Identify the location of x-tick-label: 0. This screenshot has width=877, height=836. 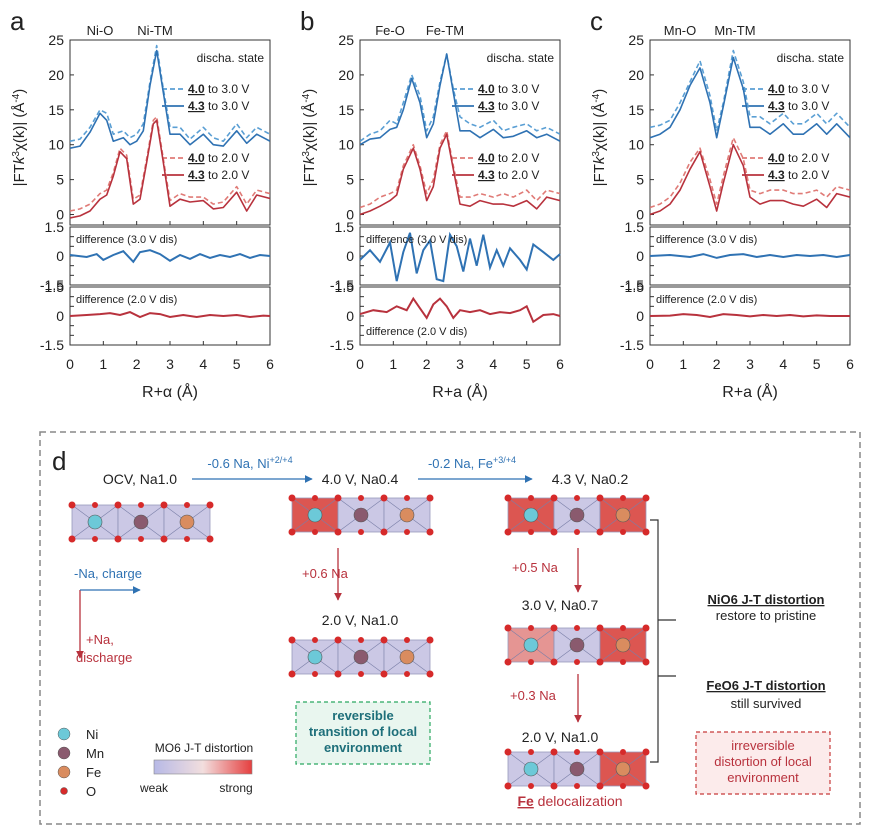
(360, 364).